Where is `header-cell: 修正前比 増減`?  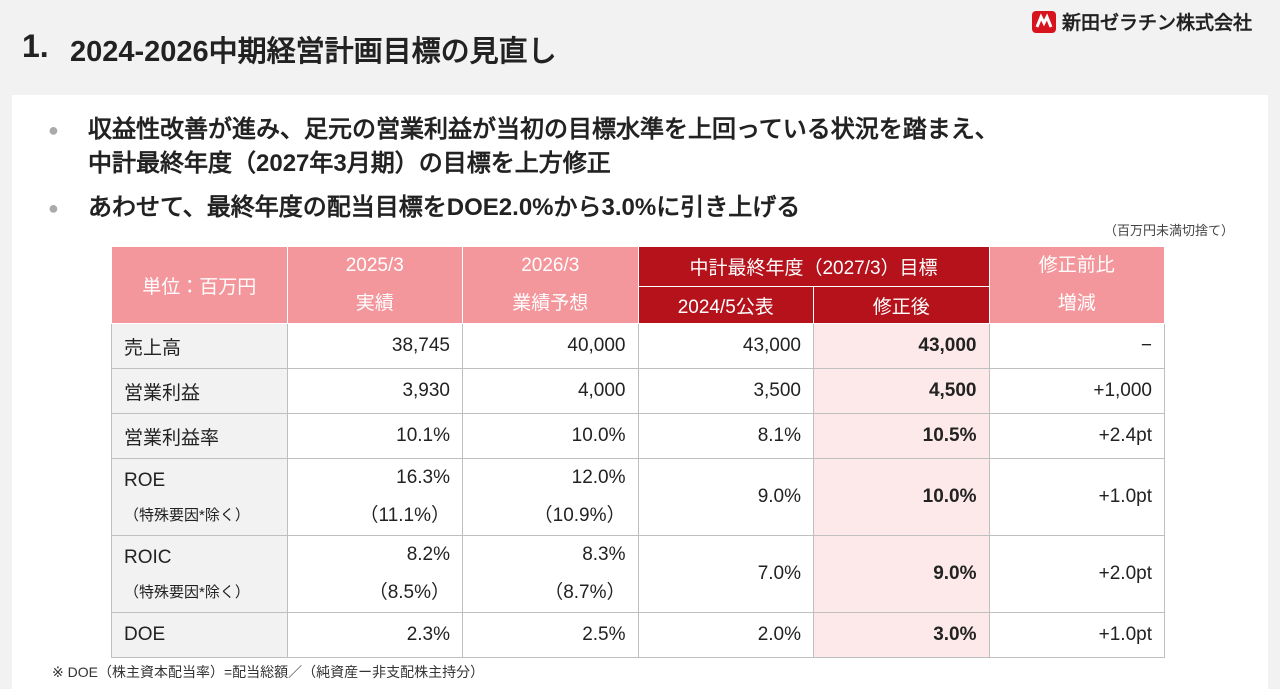
header-cell: 修正前比 増減 is located at coordinates (1076, 285).